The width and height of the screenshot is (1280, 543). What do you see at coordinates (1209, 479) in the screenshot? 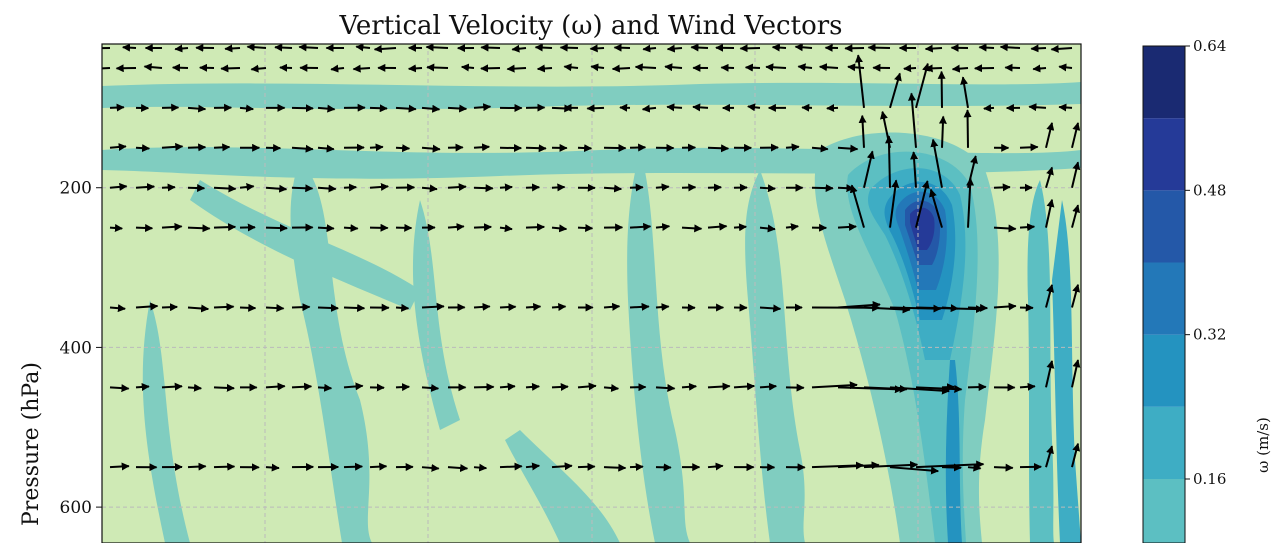
I see `colorbar-tick-label: 0.16` at bounding box center [1209, 479].